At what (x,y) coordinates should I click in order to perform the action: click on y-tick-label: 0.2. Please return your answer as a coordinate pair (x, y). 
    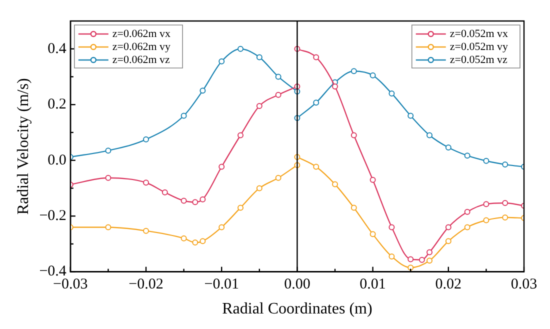
    Looking at the image, I should click on (57, 104).